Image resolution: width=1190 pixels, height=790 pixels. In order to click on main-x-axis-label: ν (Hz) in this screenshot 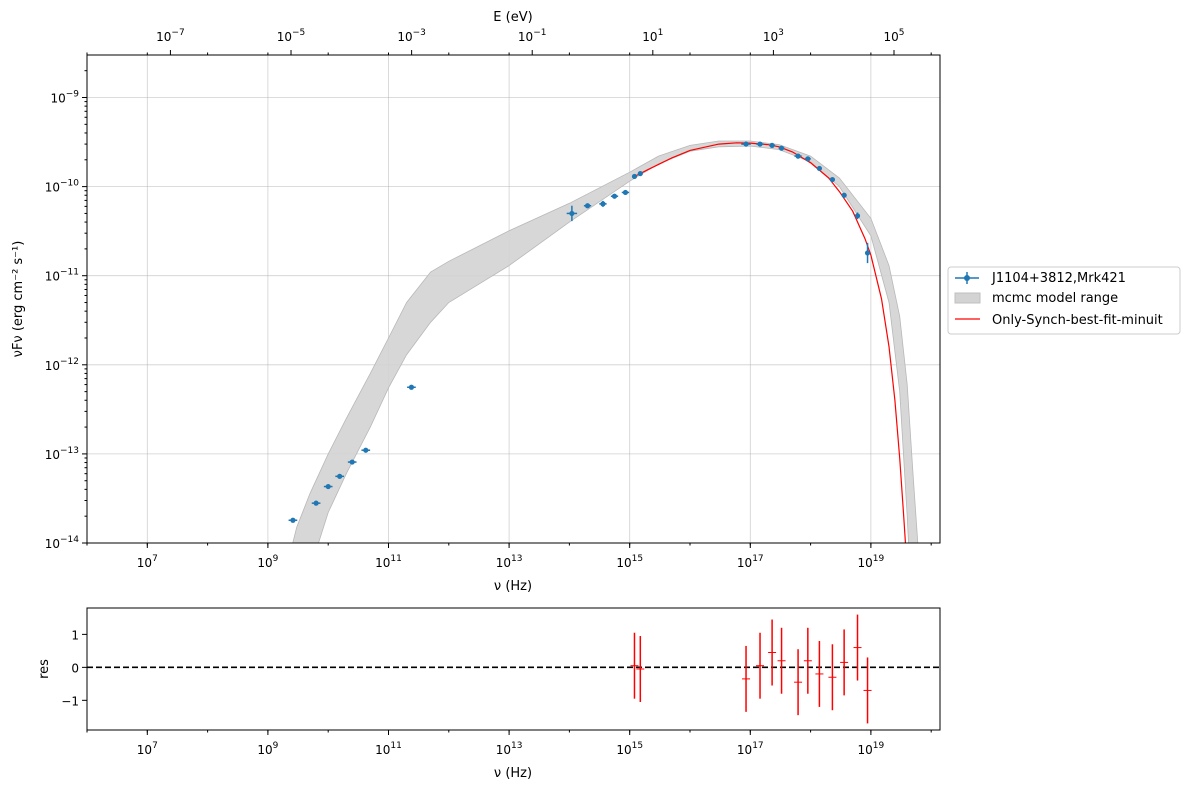, I will do `click(513, 586)`.